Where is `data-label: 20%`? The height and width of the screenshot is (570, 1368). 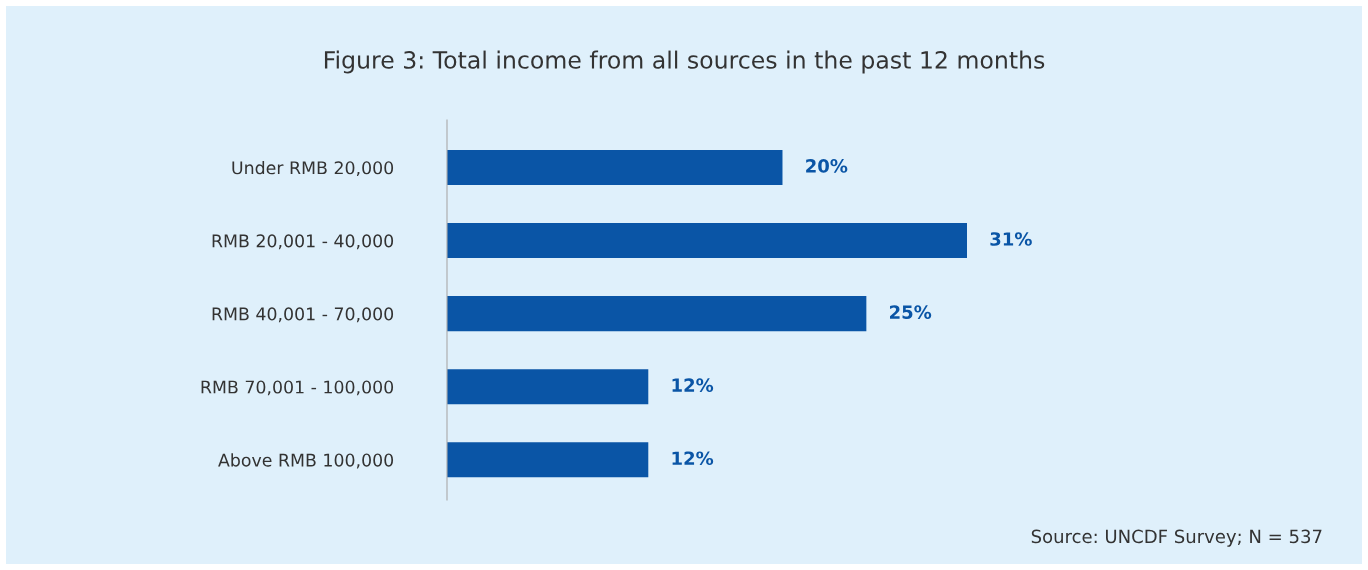
data-label: 20% is located at coordinates (827, 166).